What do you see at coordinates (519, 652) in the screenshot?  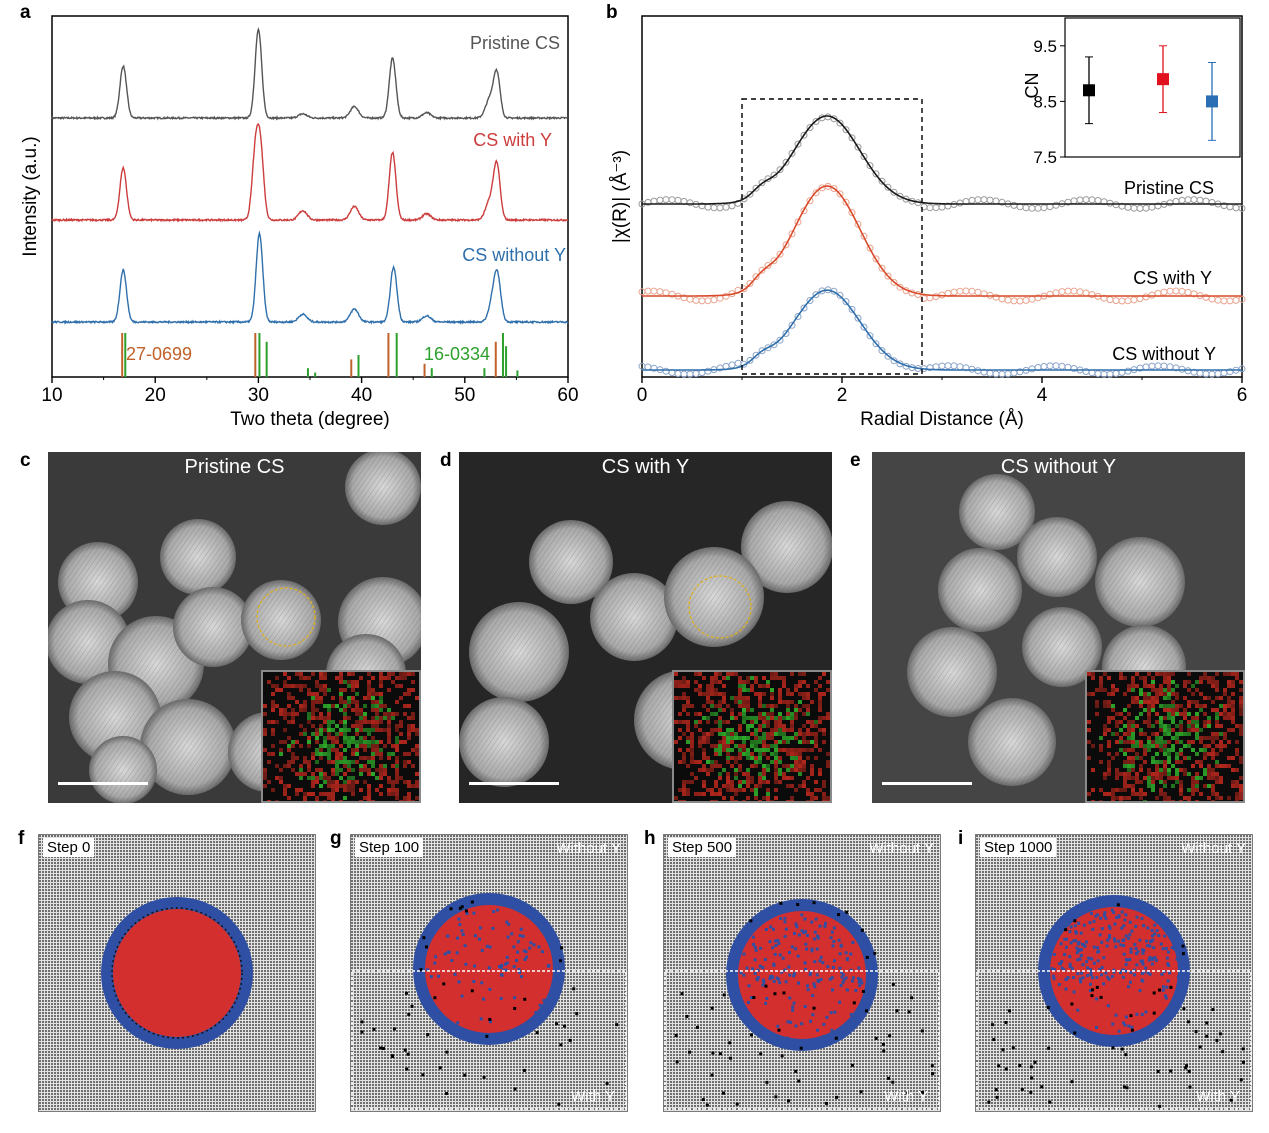 I see `lattice-fringes` at bounding box center [519, 652].